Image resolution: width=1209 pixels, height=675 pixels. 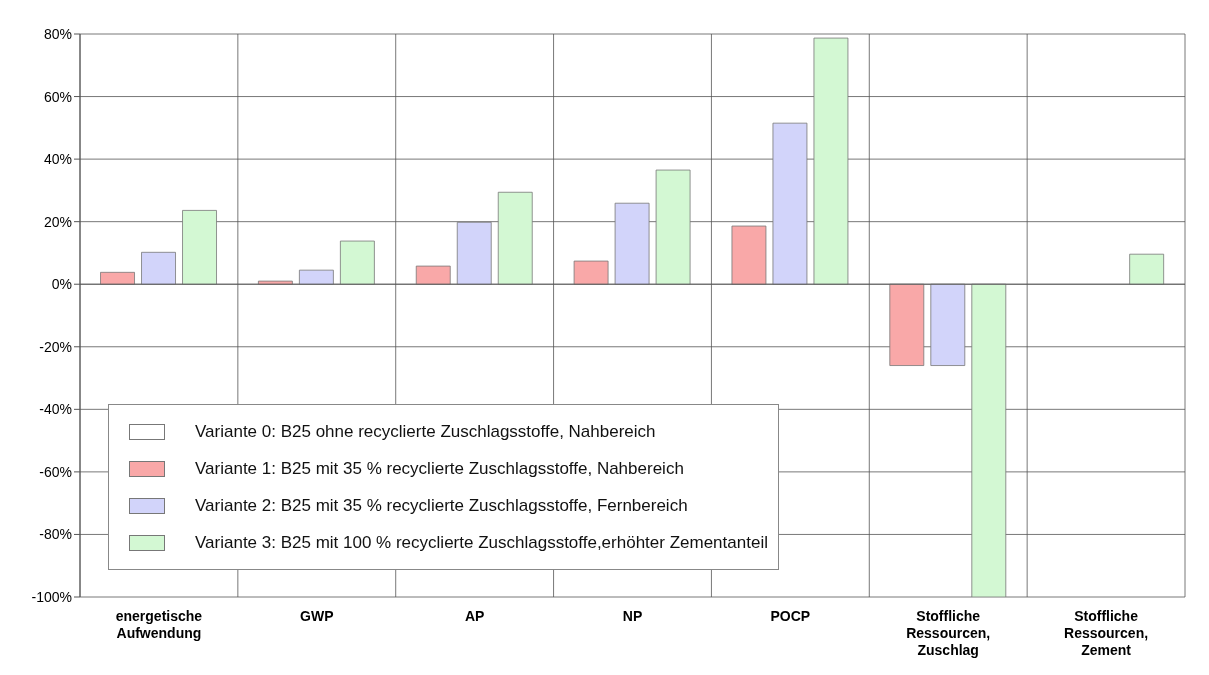 What do you see at coordinates (55, 471) in the screenshot?
I see `y-tick-label: -60%` at bounding box center [55, 471].